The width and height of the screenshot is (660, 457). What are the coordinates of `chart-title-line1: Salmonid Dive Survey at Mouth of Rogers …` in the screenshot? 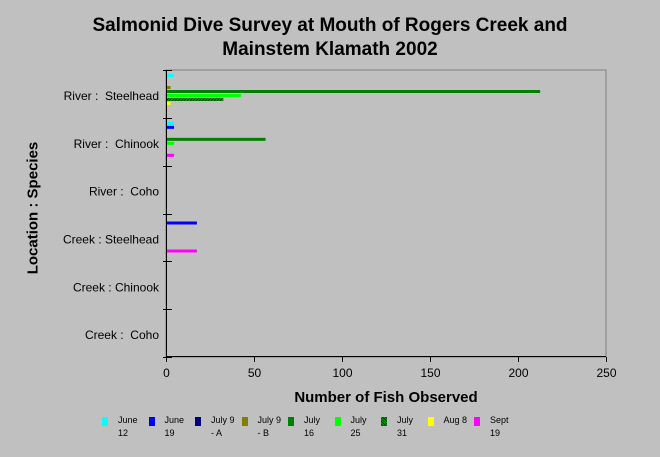 It's located at (330, 25).